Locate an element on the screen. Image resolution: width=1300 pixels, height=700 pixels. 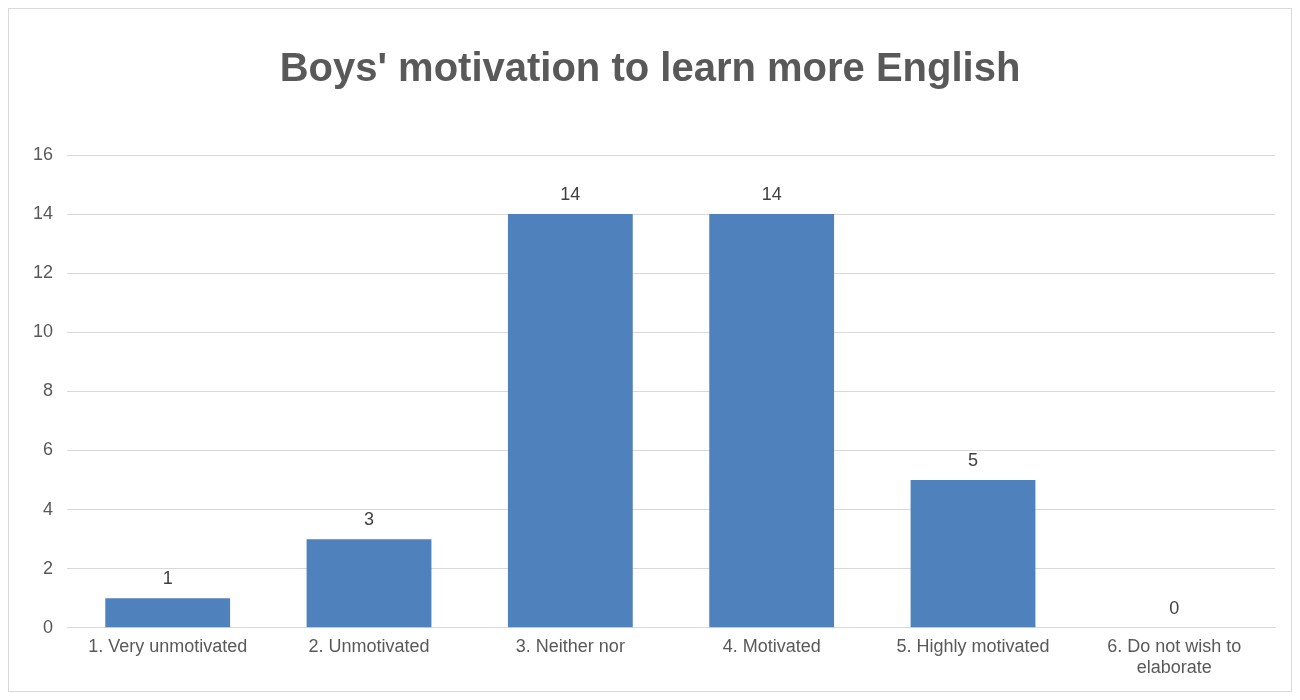
x-tick-label: 1. Very unmotivated is located at coordinates (168, 645).